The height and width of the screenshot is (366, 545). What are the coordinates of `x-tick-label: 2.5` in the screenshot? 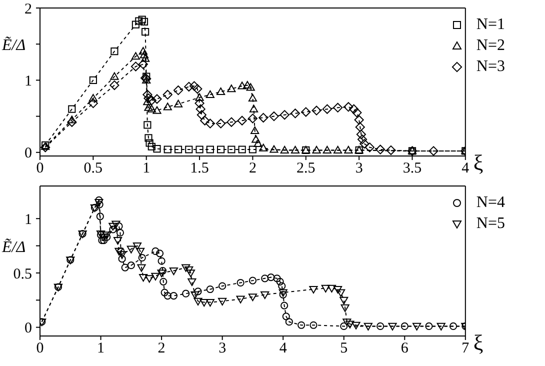 It's located at (306, 168).